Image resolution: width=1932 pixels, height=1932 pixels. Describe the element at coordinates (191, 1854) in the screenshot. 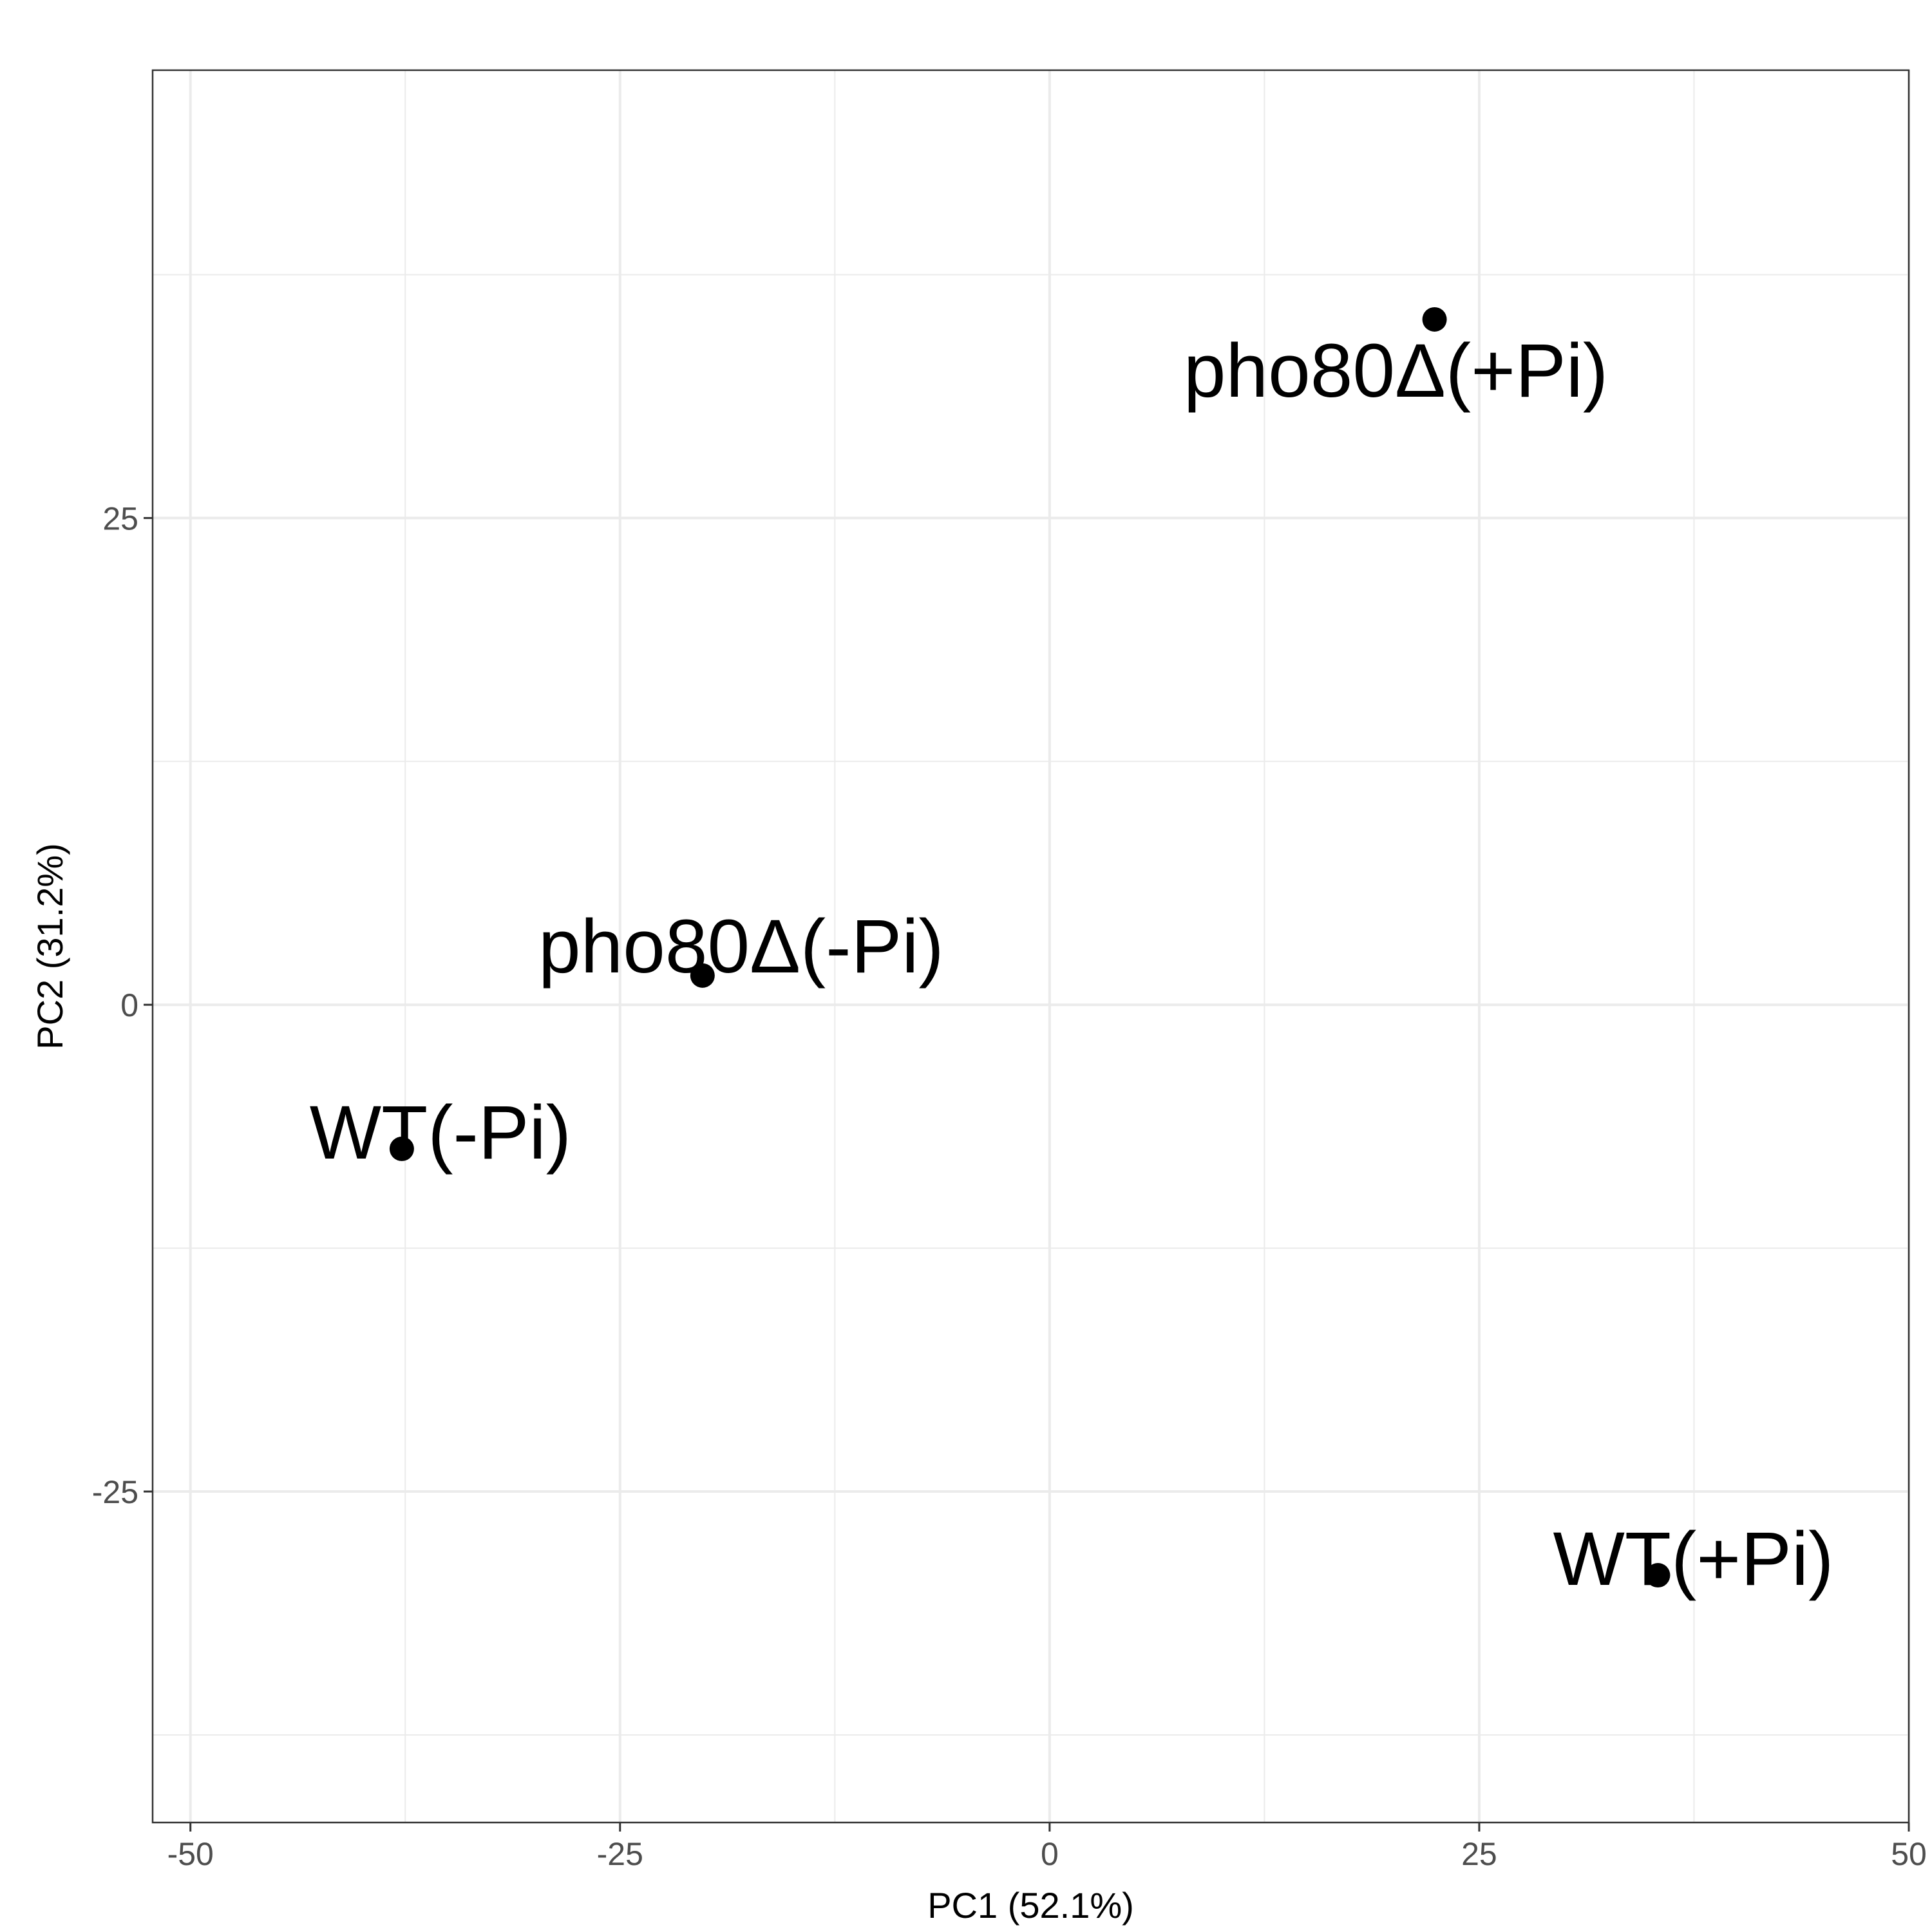

I see `x-tick-label: -50` at that location.